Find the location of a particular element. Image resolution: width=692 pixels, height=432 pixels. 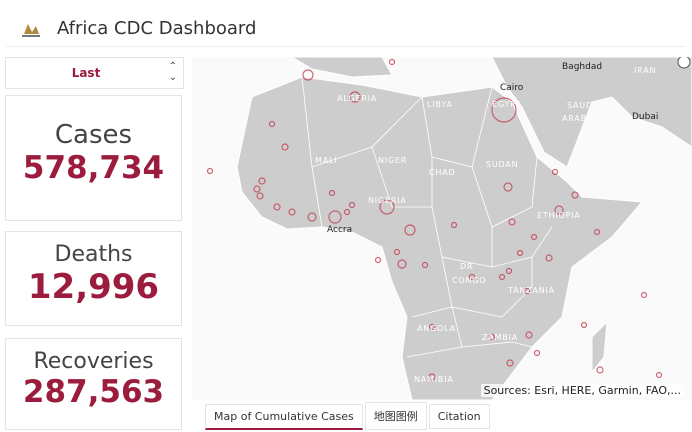

map-label: Cairo is located at coordinates (512, 88).